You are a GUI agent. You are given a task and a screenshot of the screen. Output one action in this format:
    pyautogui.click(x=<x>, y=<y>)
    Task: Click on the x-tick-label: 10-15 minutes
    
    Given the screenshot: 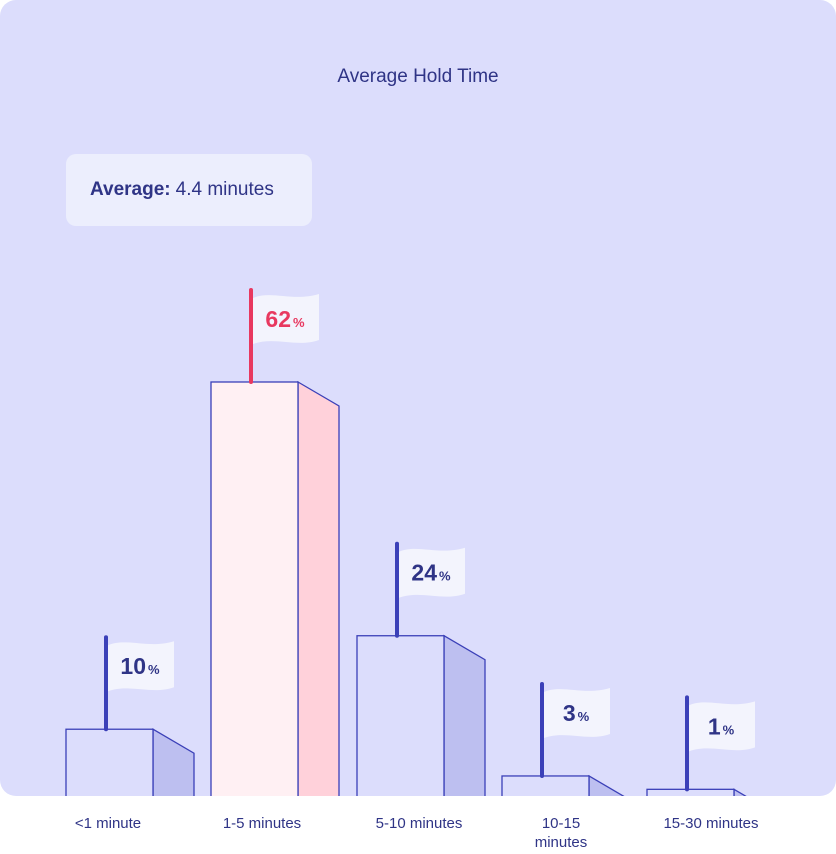 What is the action you would take?
    pyautogui.click(x=561, y=833)
    